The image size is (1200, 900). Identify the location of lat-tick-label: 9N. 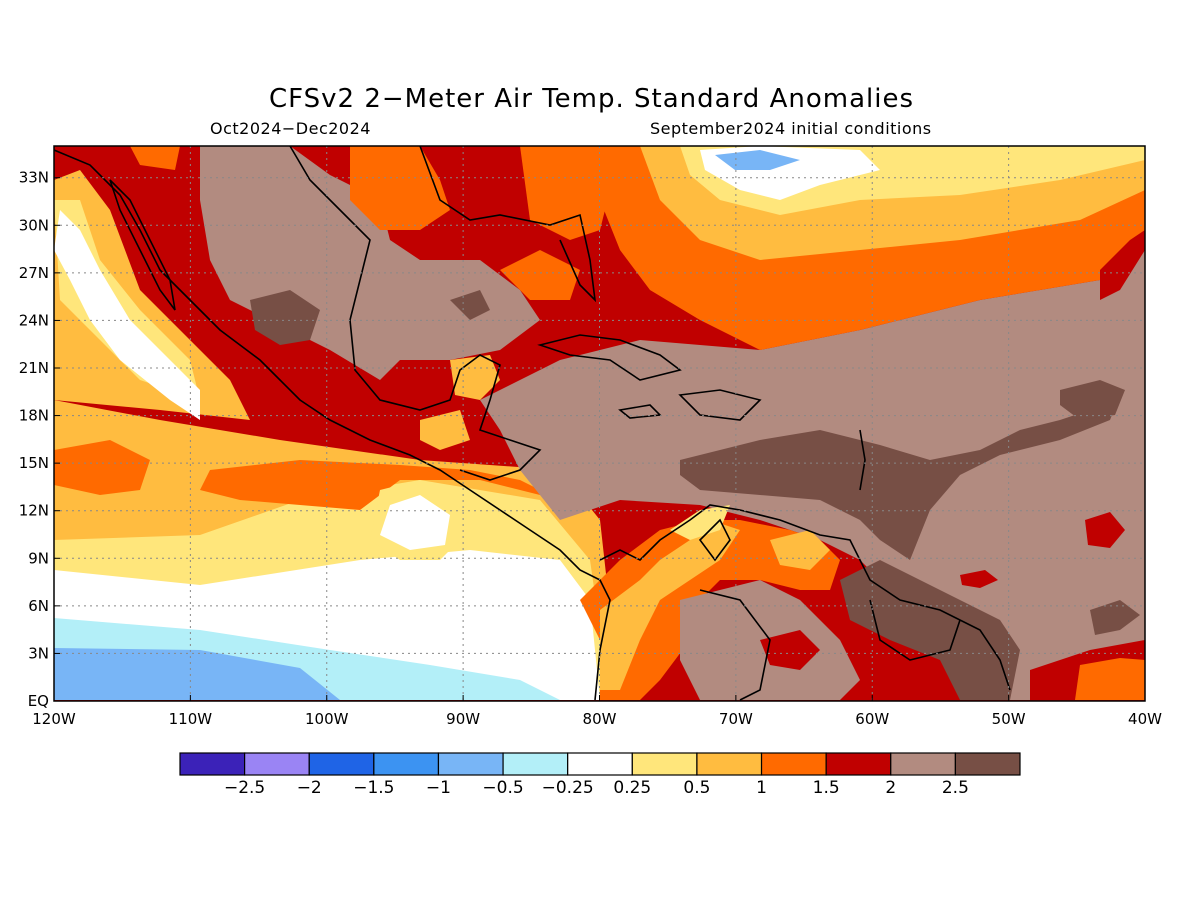
(38, 558).